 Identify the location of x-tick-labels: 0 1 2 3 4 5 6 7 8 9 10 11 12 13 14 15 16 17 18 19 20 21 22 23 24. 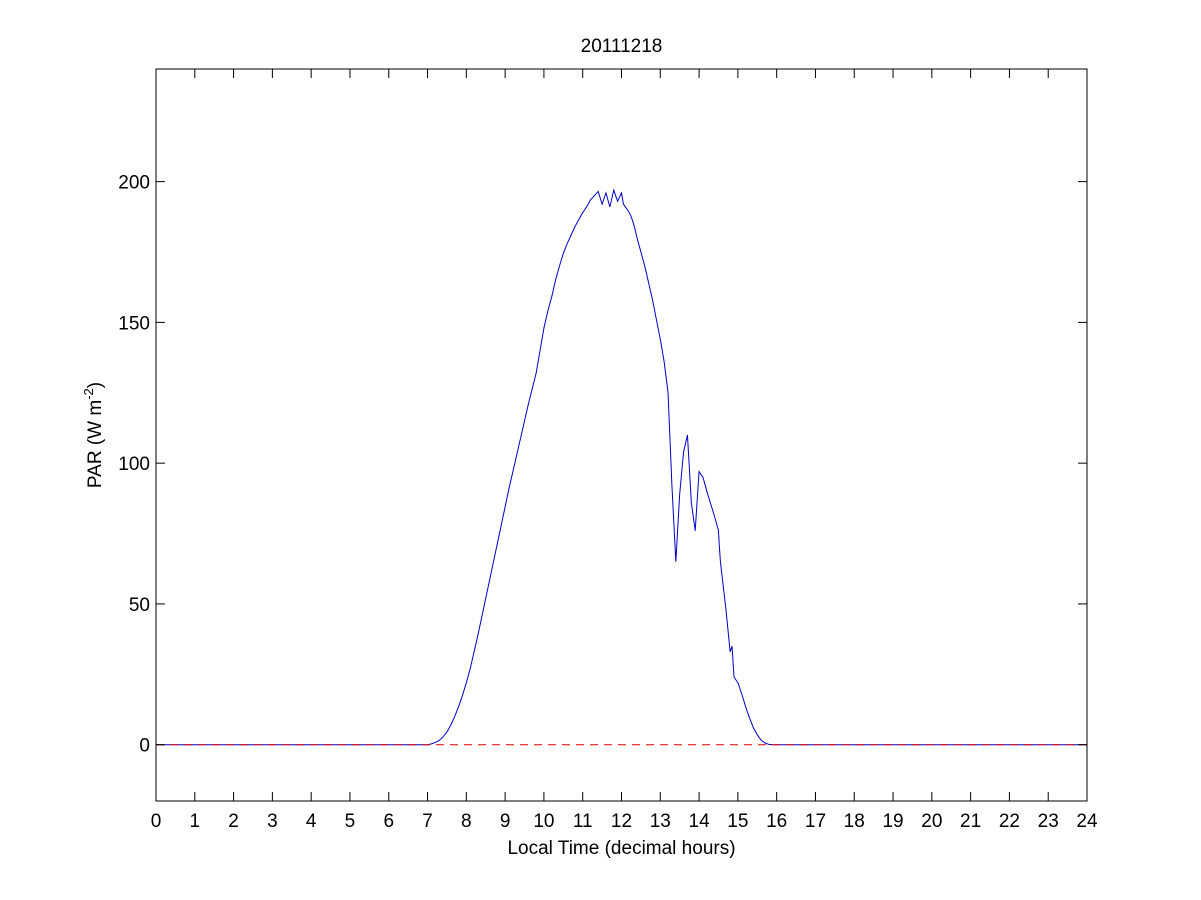
(624, 821).